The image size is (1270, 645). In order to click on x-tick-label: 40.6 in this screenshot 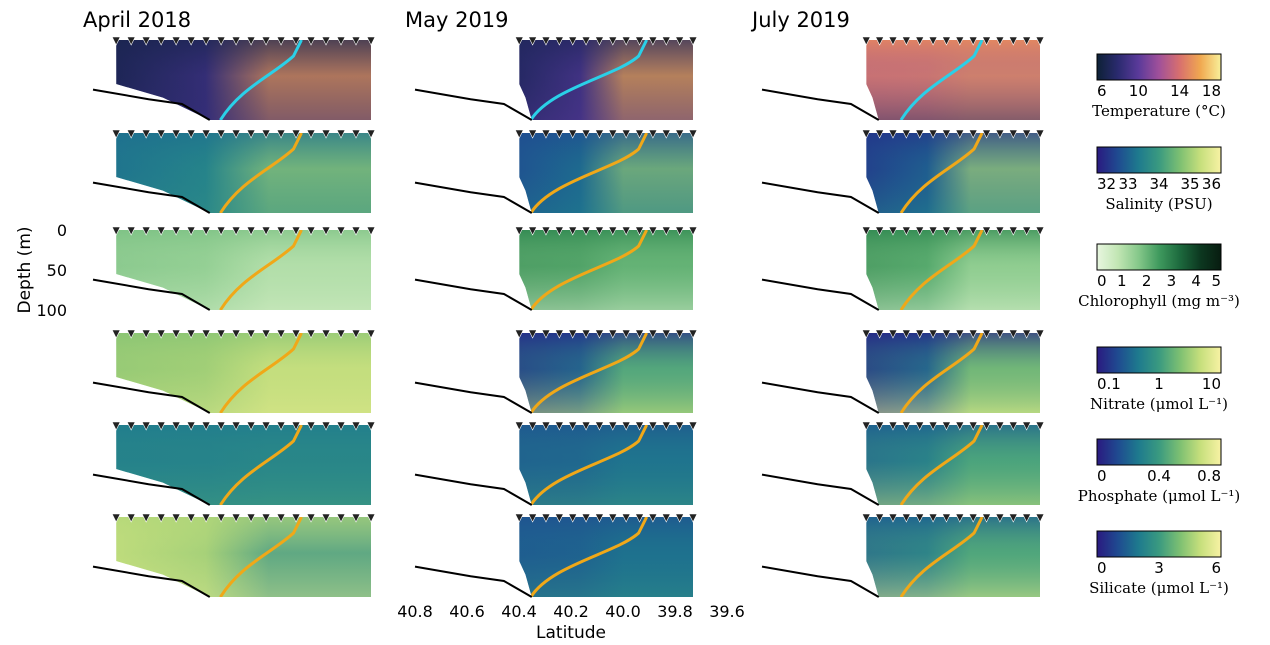, I will do `click(467, 611)`.